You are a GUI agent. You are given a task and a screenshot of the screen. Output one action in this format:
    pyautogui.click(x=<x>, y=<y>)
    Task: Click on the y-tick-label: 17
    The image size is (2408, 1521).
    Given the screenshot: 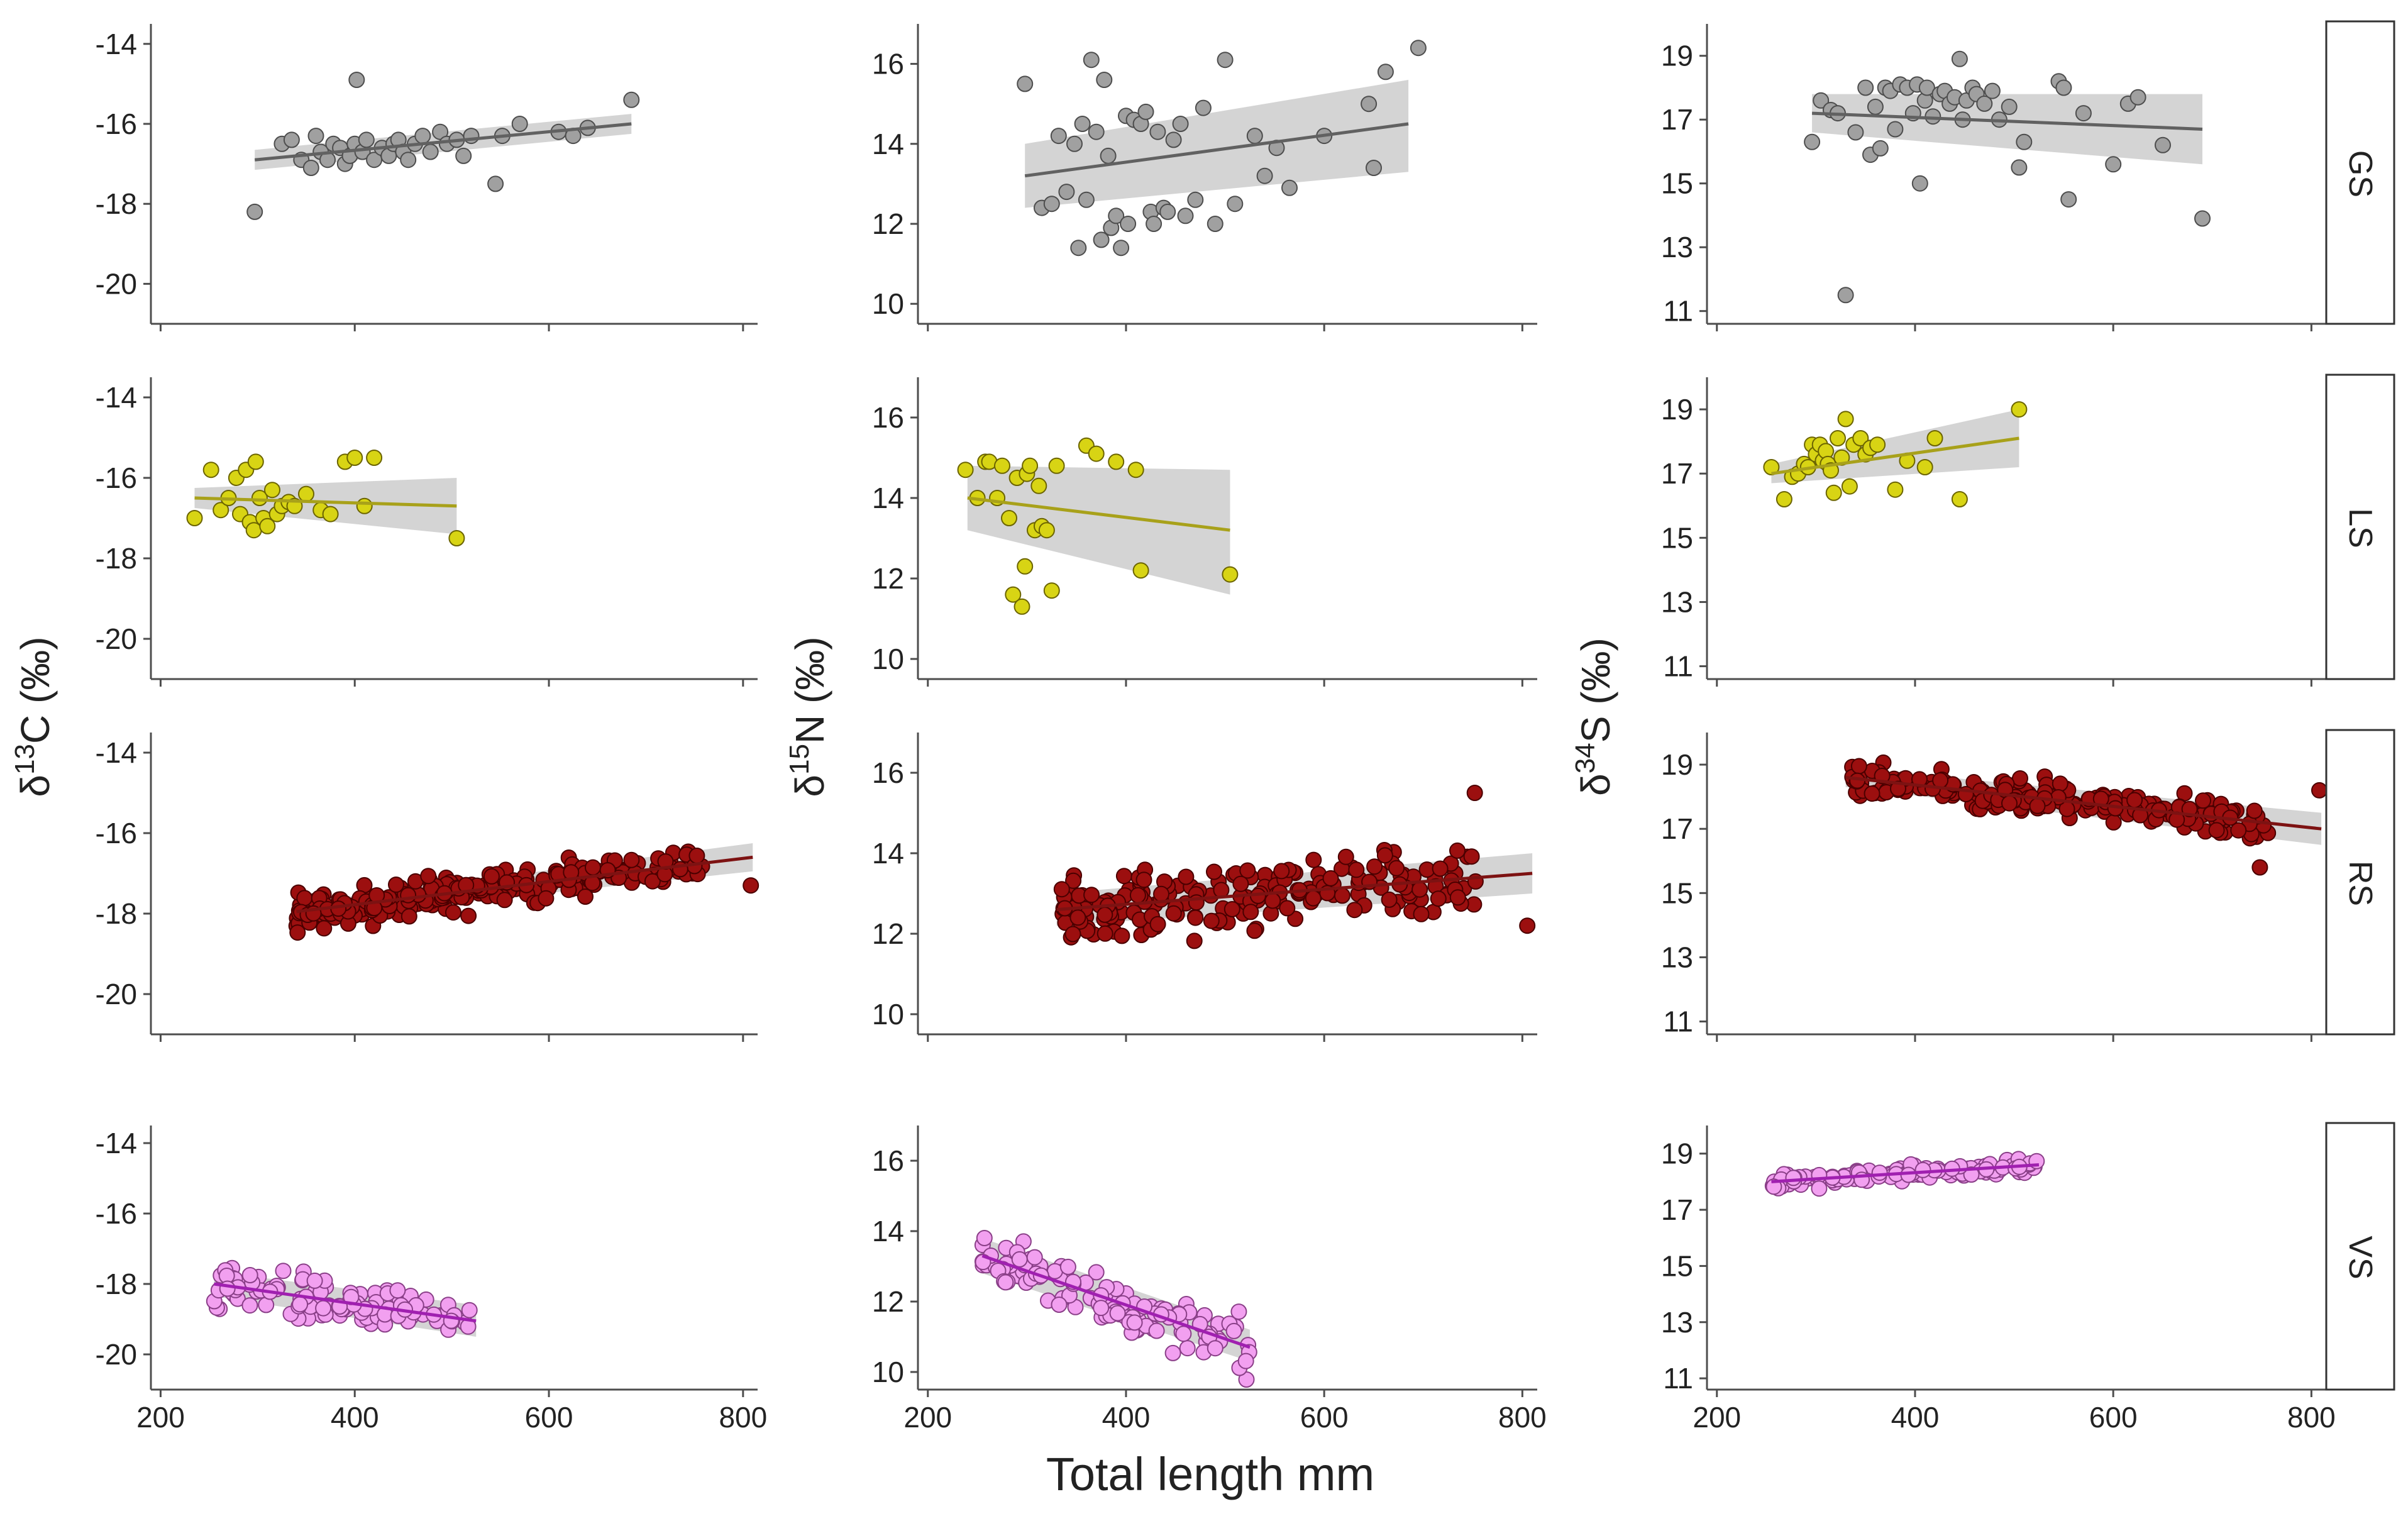 What is the action you would take?
    pyautogui.click(x=1677, y=1209)
    